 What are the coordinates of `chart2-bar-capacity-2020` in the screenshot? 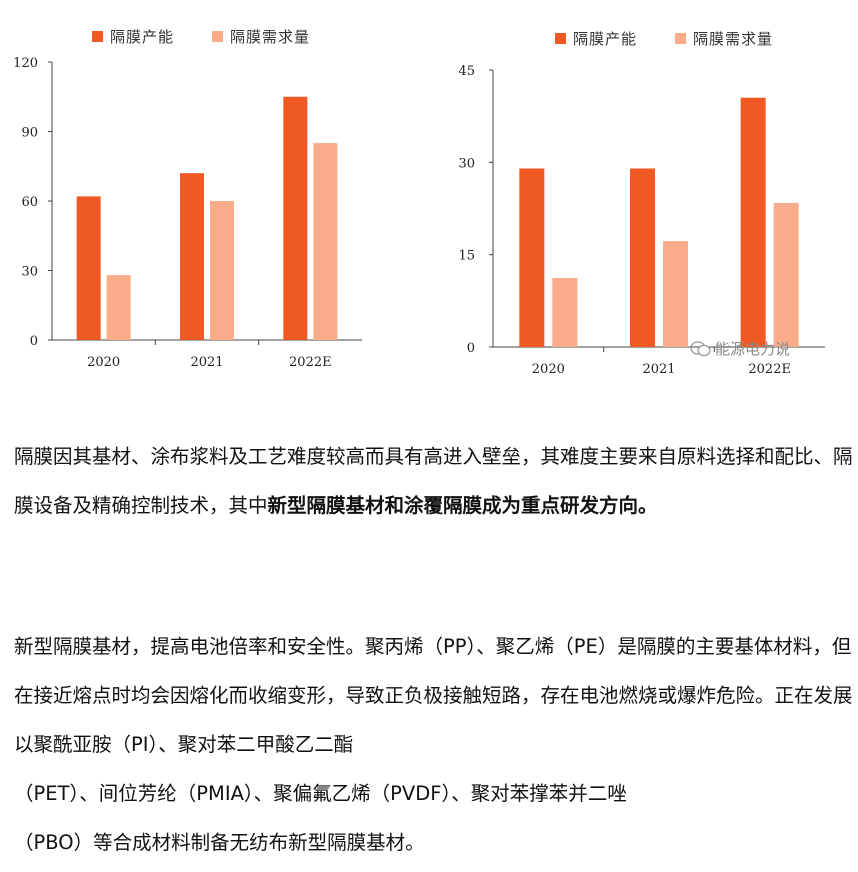 It's located at (532, 257).